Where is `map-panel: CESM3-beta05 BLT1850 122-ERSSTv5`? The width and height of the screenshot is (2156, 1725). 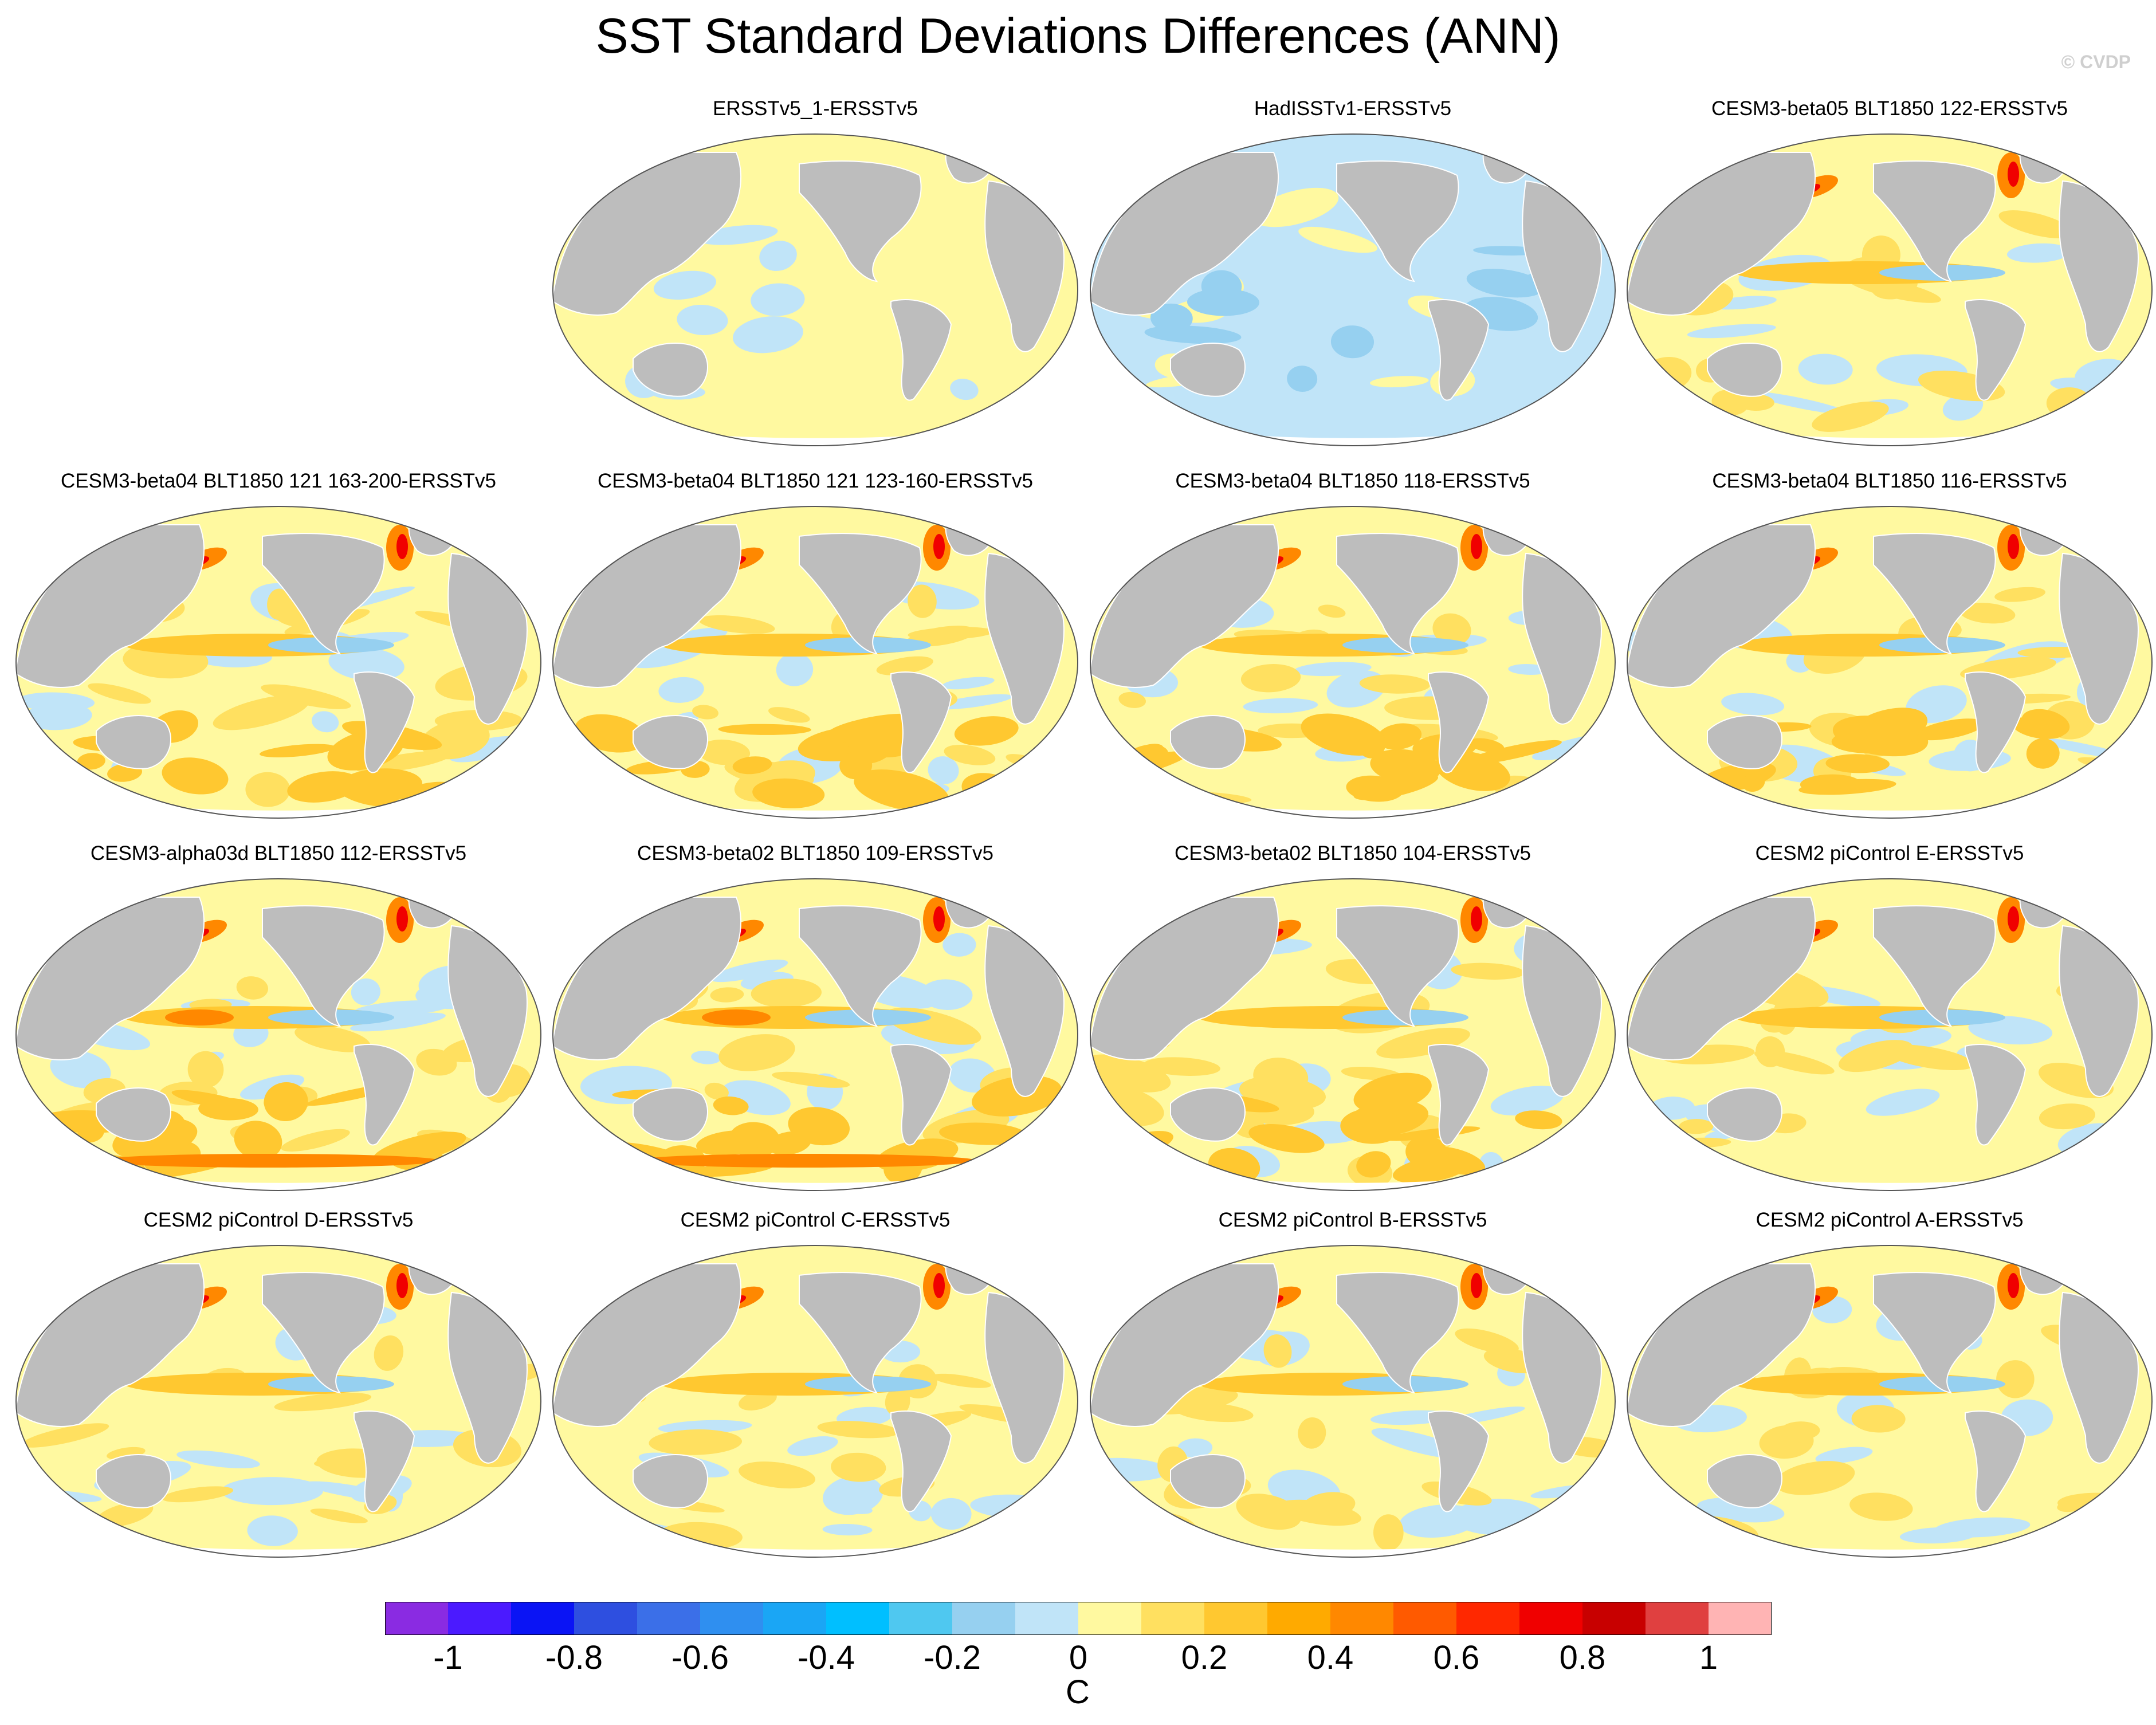
map-panel: CESM3-beta05 BLT1850 122-ERSSTv5 is located at coordinates (1888, 286).